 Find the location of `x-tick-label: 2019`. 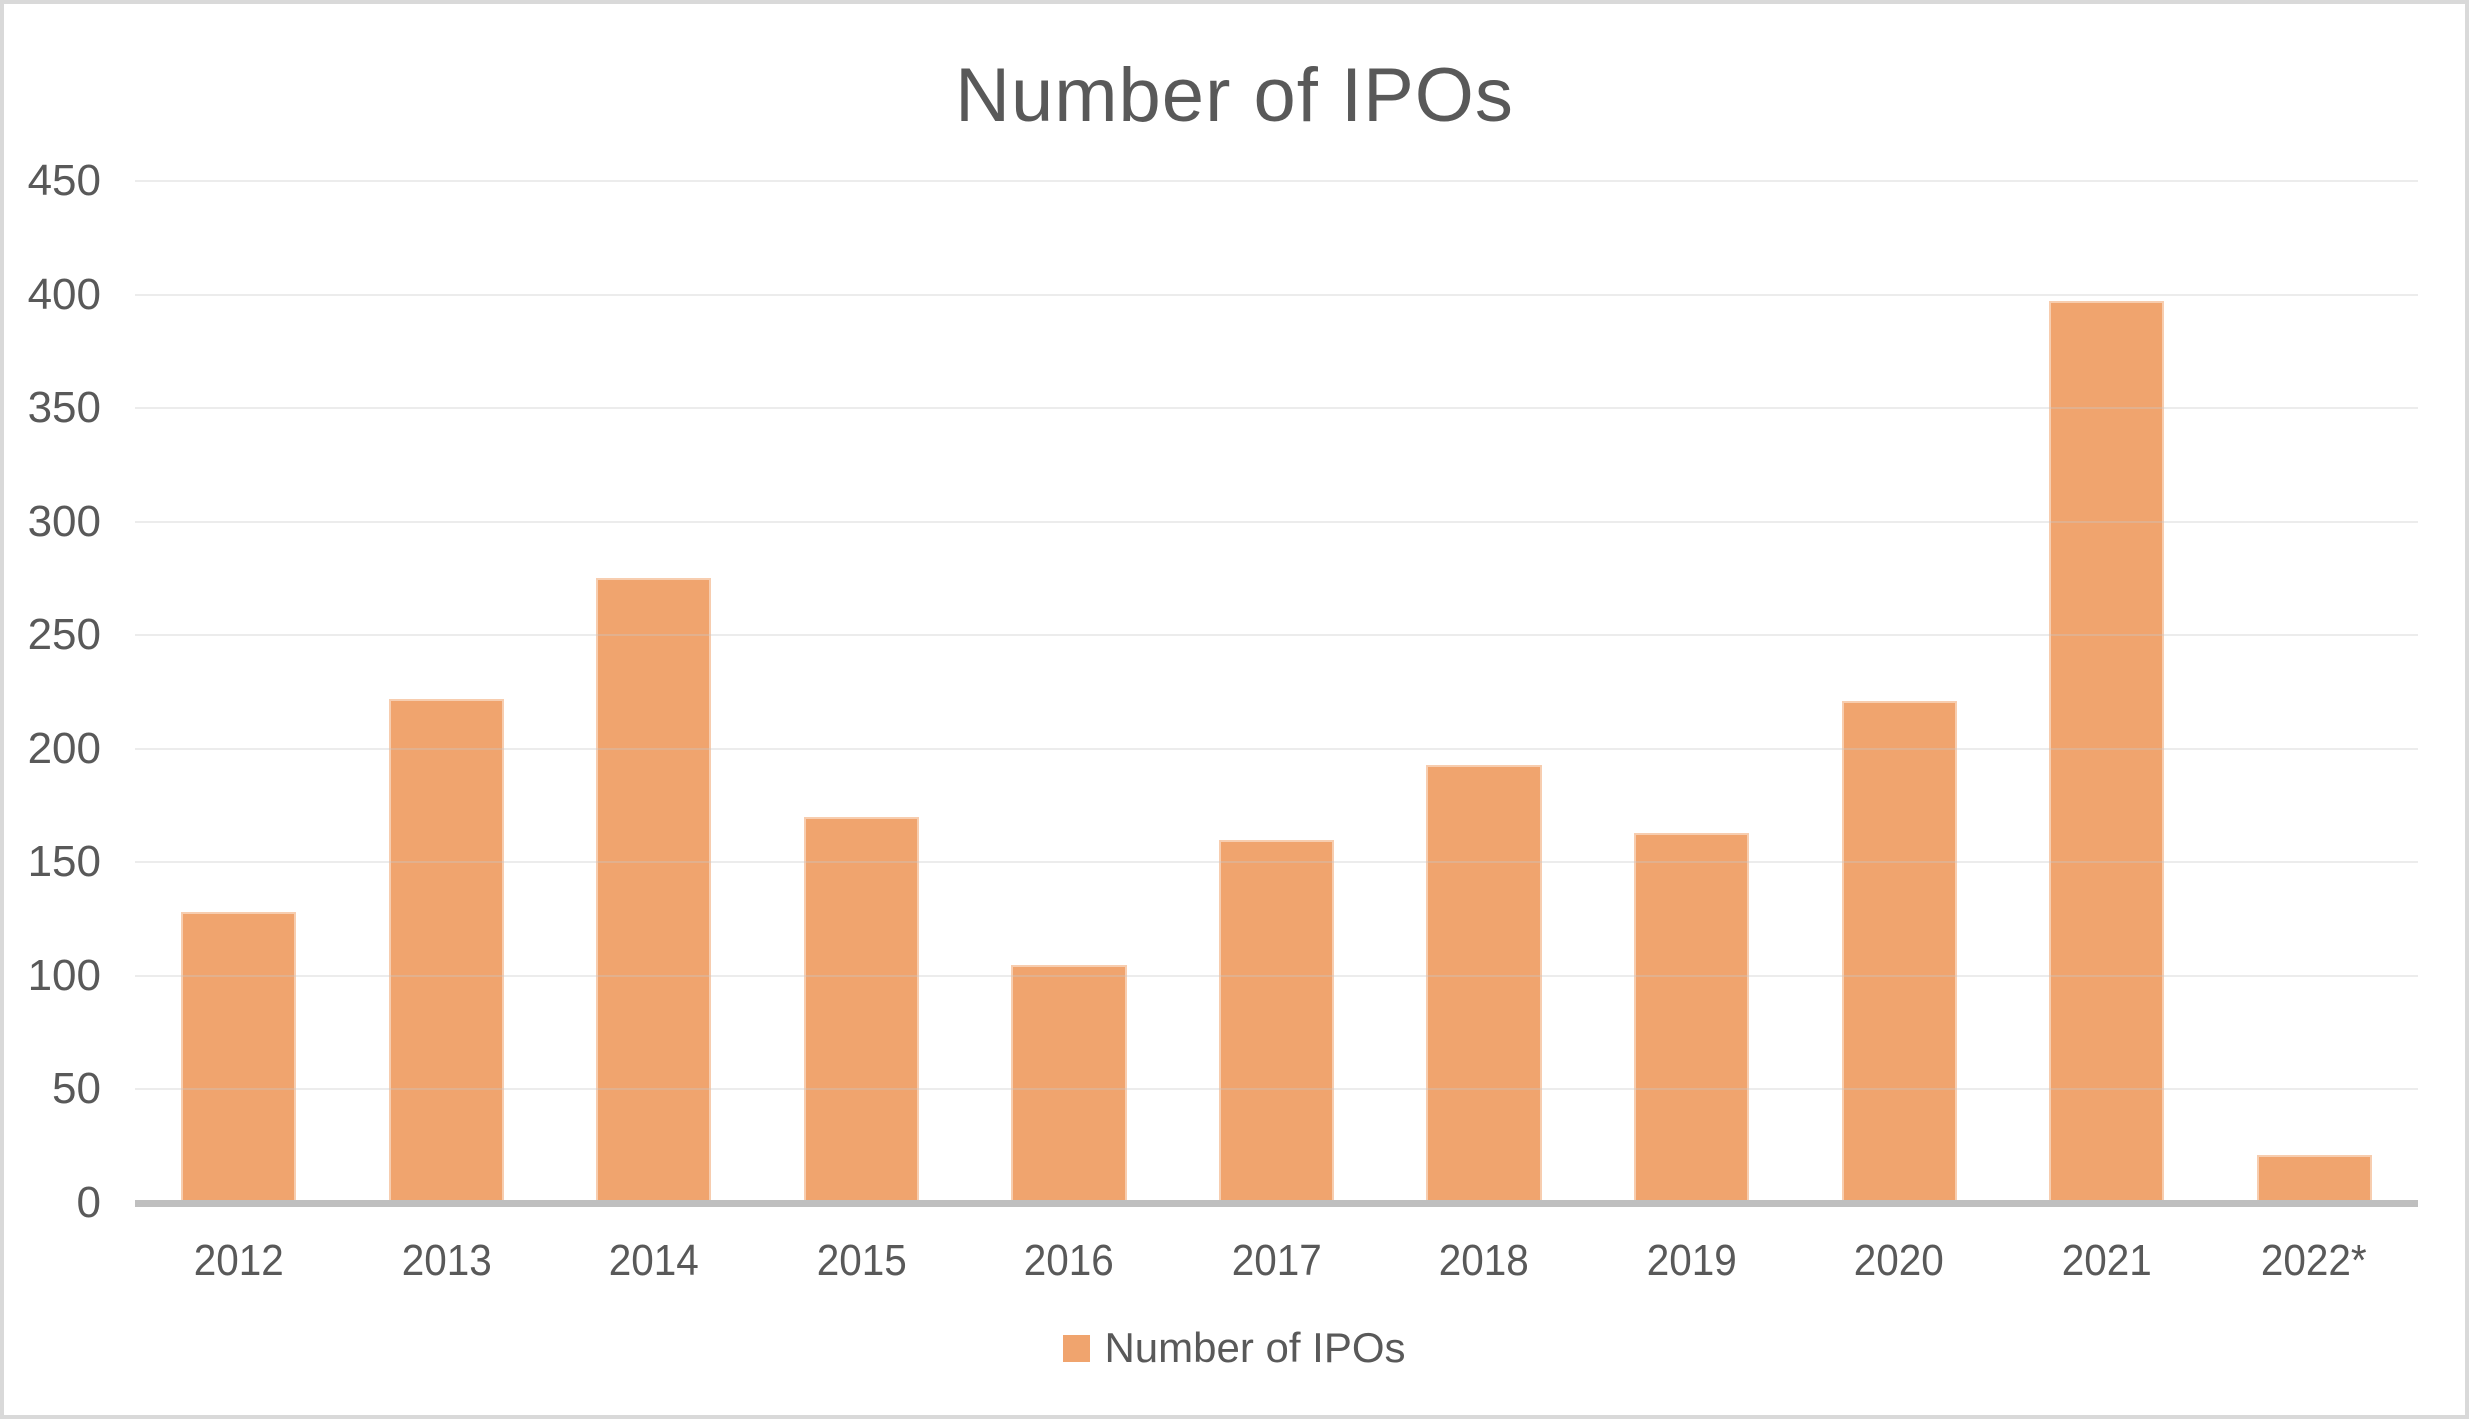

x-tick-label: 2019 is located at coordinates (1691, 1260).